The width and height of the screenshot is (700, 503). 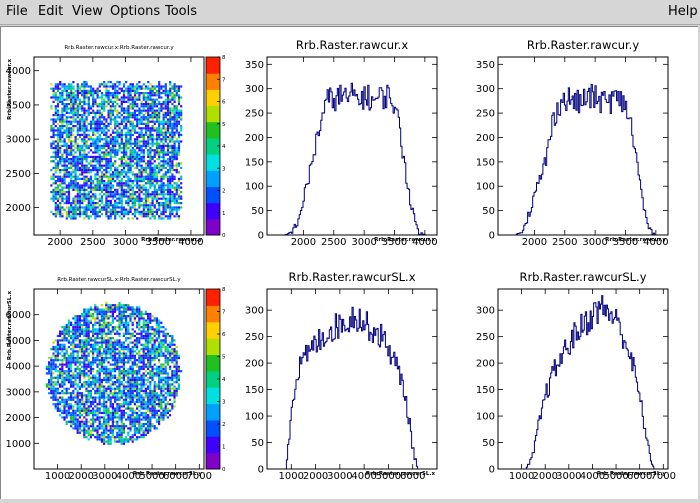 What do you see at coordinates (135, 11) in the screenshot?
I see `menu-options: Options` at bounding box center [135, 11].